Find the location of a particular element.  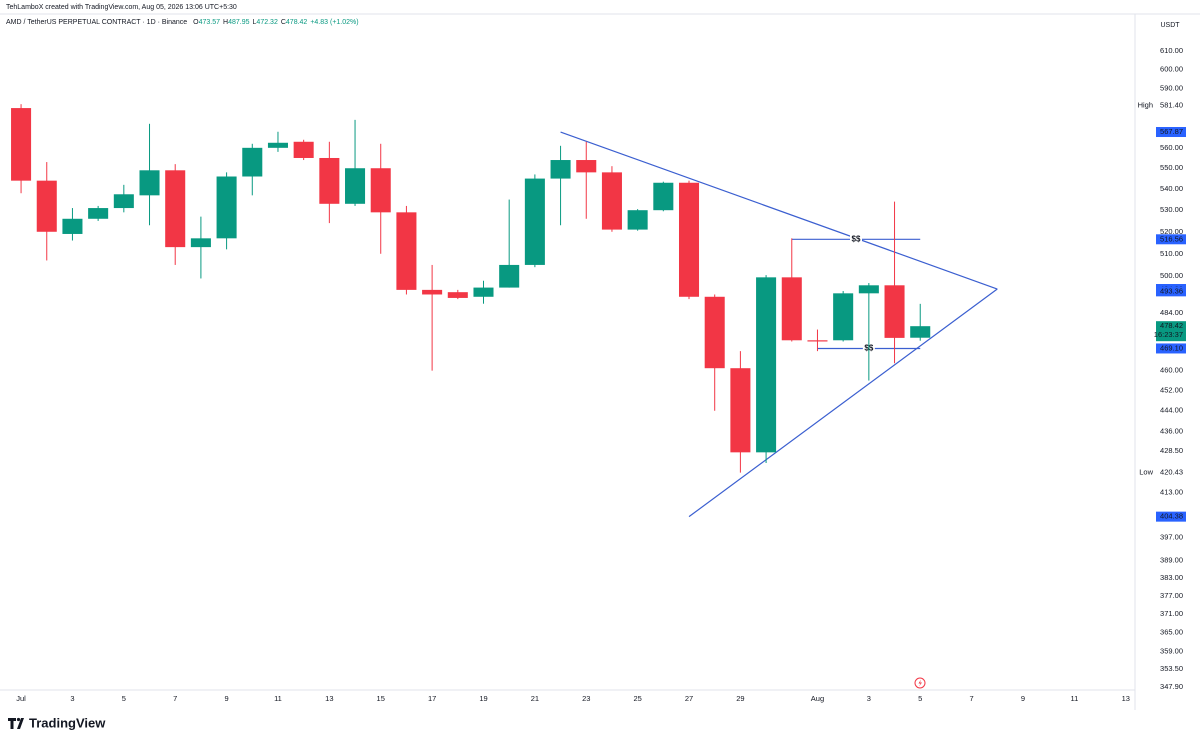

ohlc-value: 473.57 is located at coordinates (210, 22).